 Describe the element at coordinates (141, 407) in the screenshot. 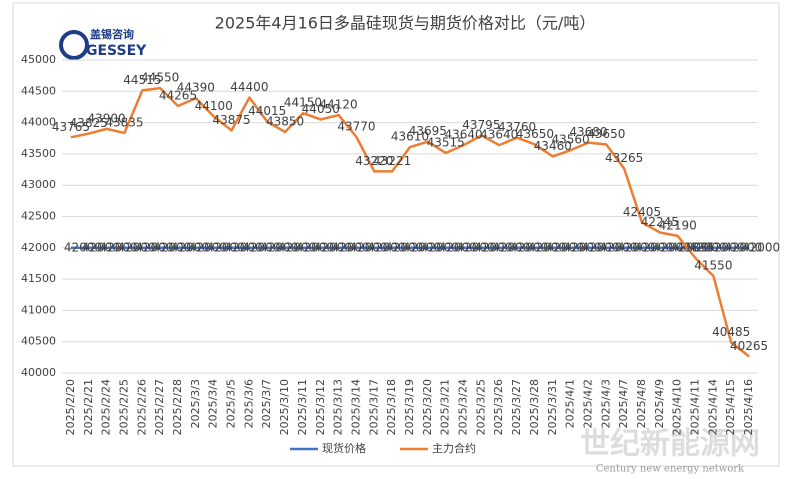

I see `x-tick-label: 2025/2/26` at that location.